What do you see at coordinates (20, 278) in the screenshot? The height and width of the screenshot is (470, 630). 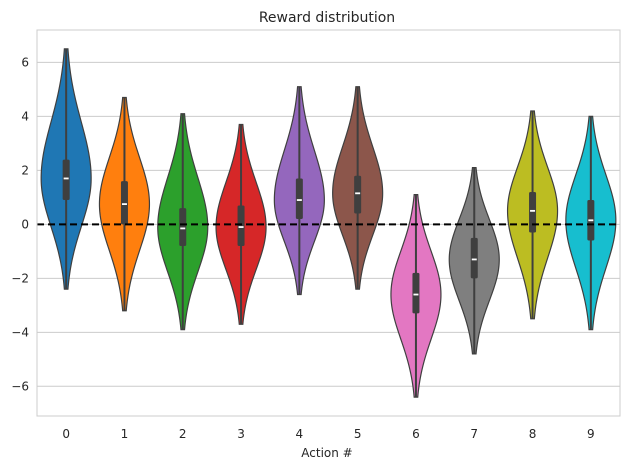 I see `y-tick-label: −2` at bounding box center [20, 278].